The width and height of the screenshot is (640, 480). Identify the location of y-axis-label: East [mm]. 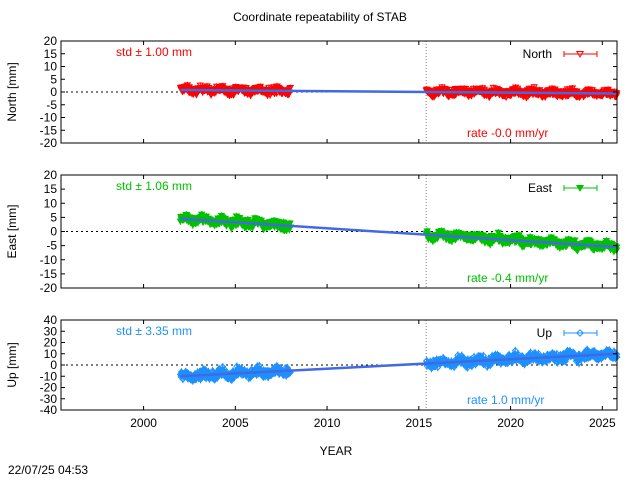
(12, 231).